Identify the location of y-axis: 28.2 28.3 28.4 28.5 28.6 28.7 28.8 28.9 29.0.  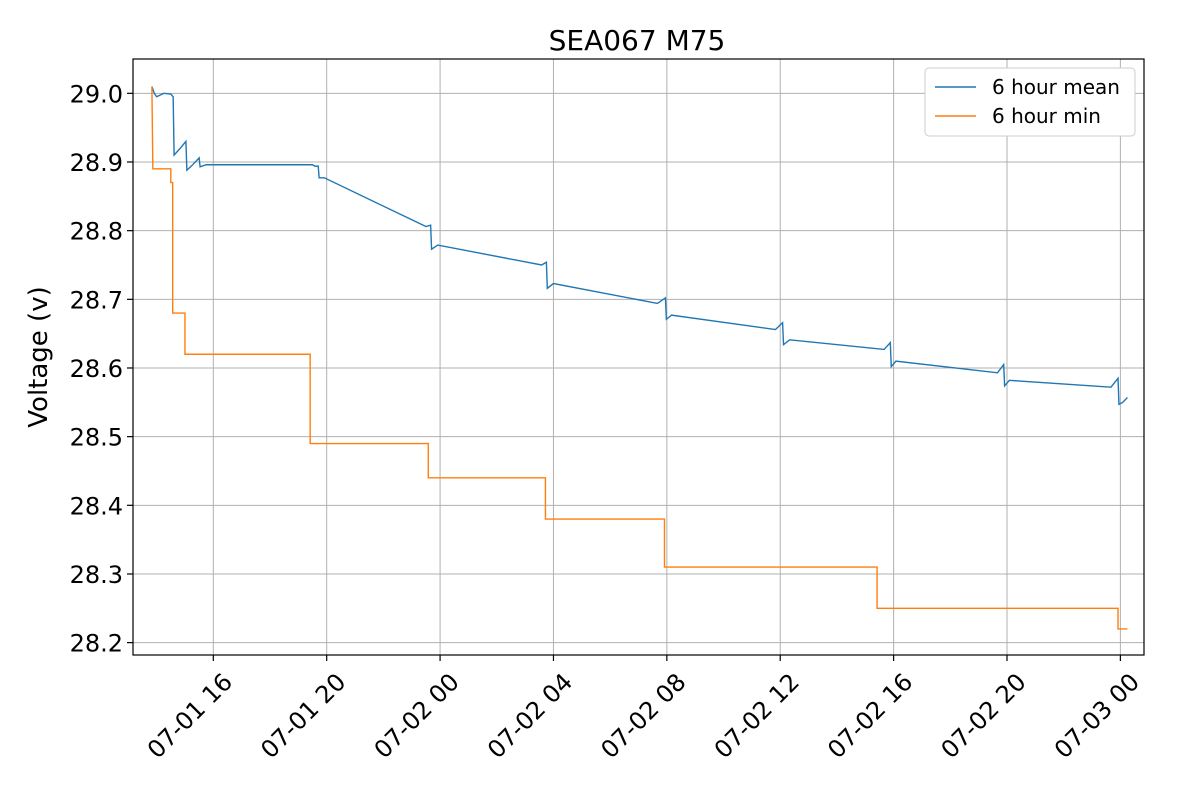
(101, 369).